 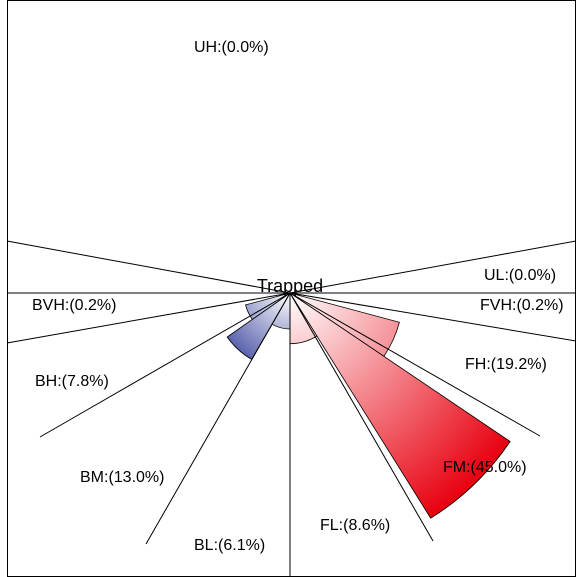 I want to click on label-bh: BH:(7.8%), so click(x=72, y=381).